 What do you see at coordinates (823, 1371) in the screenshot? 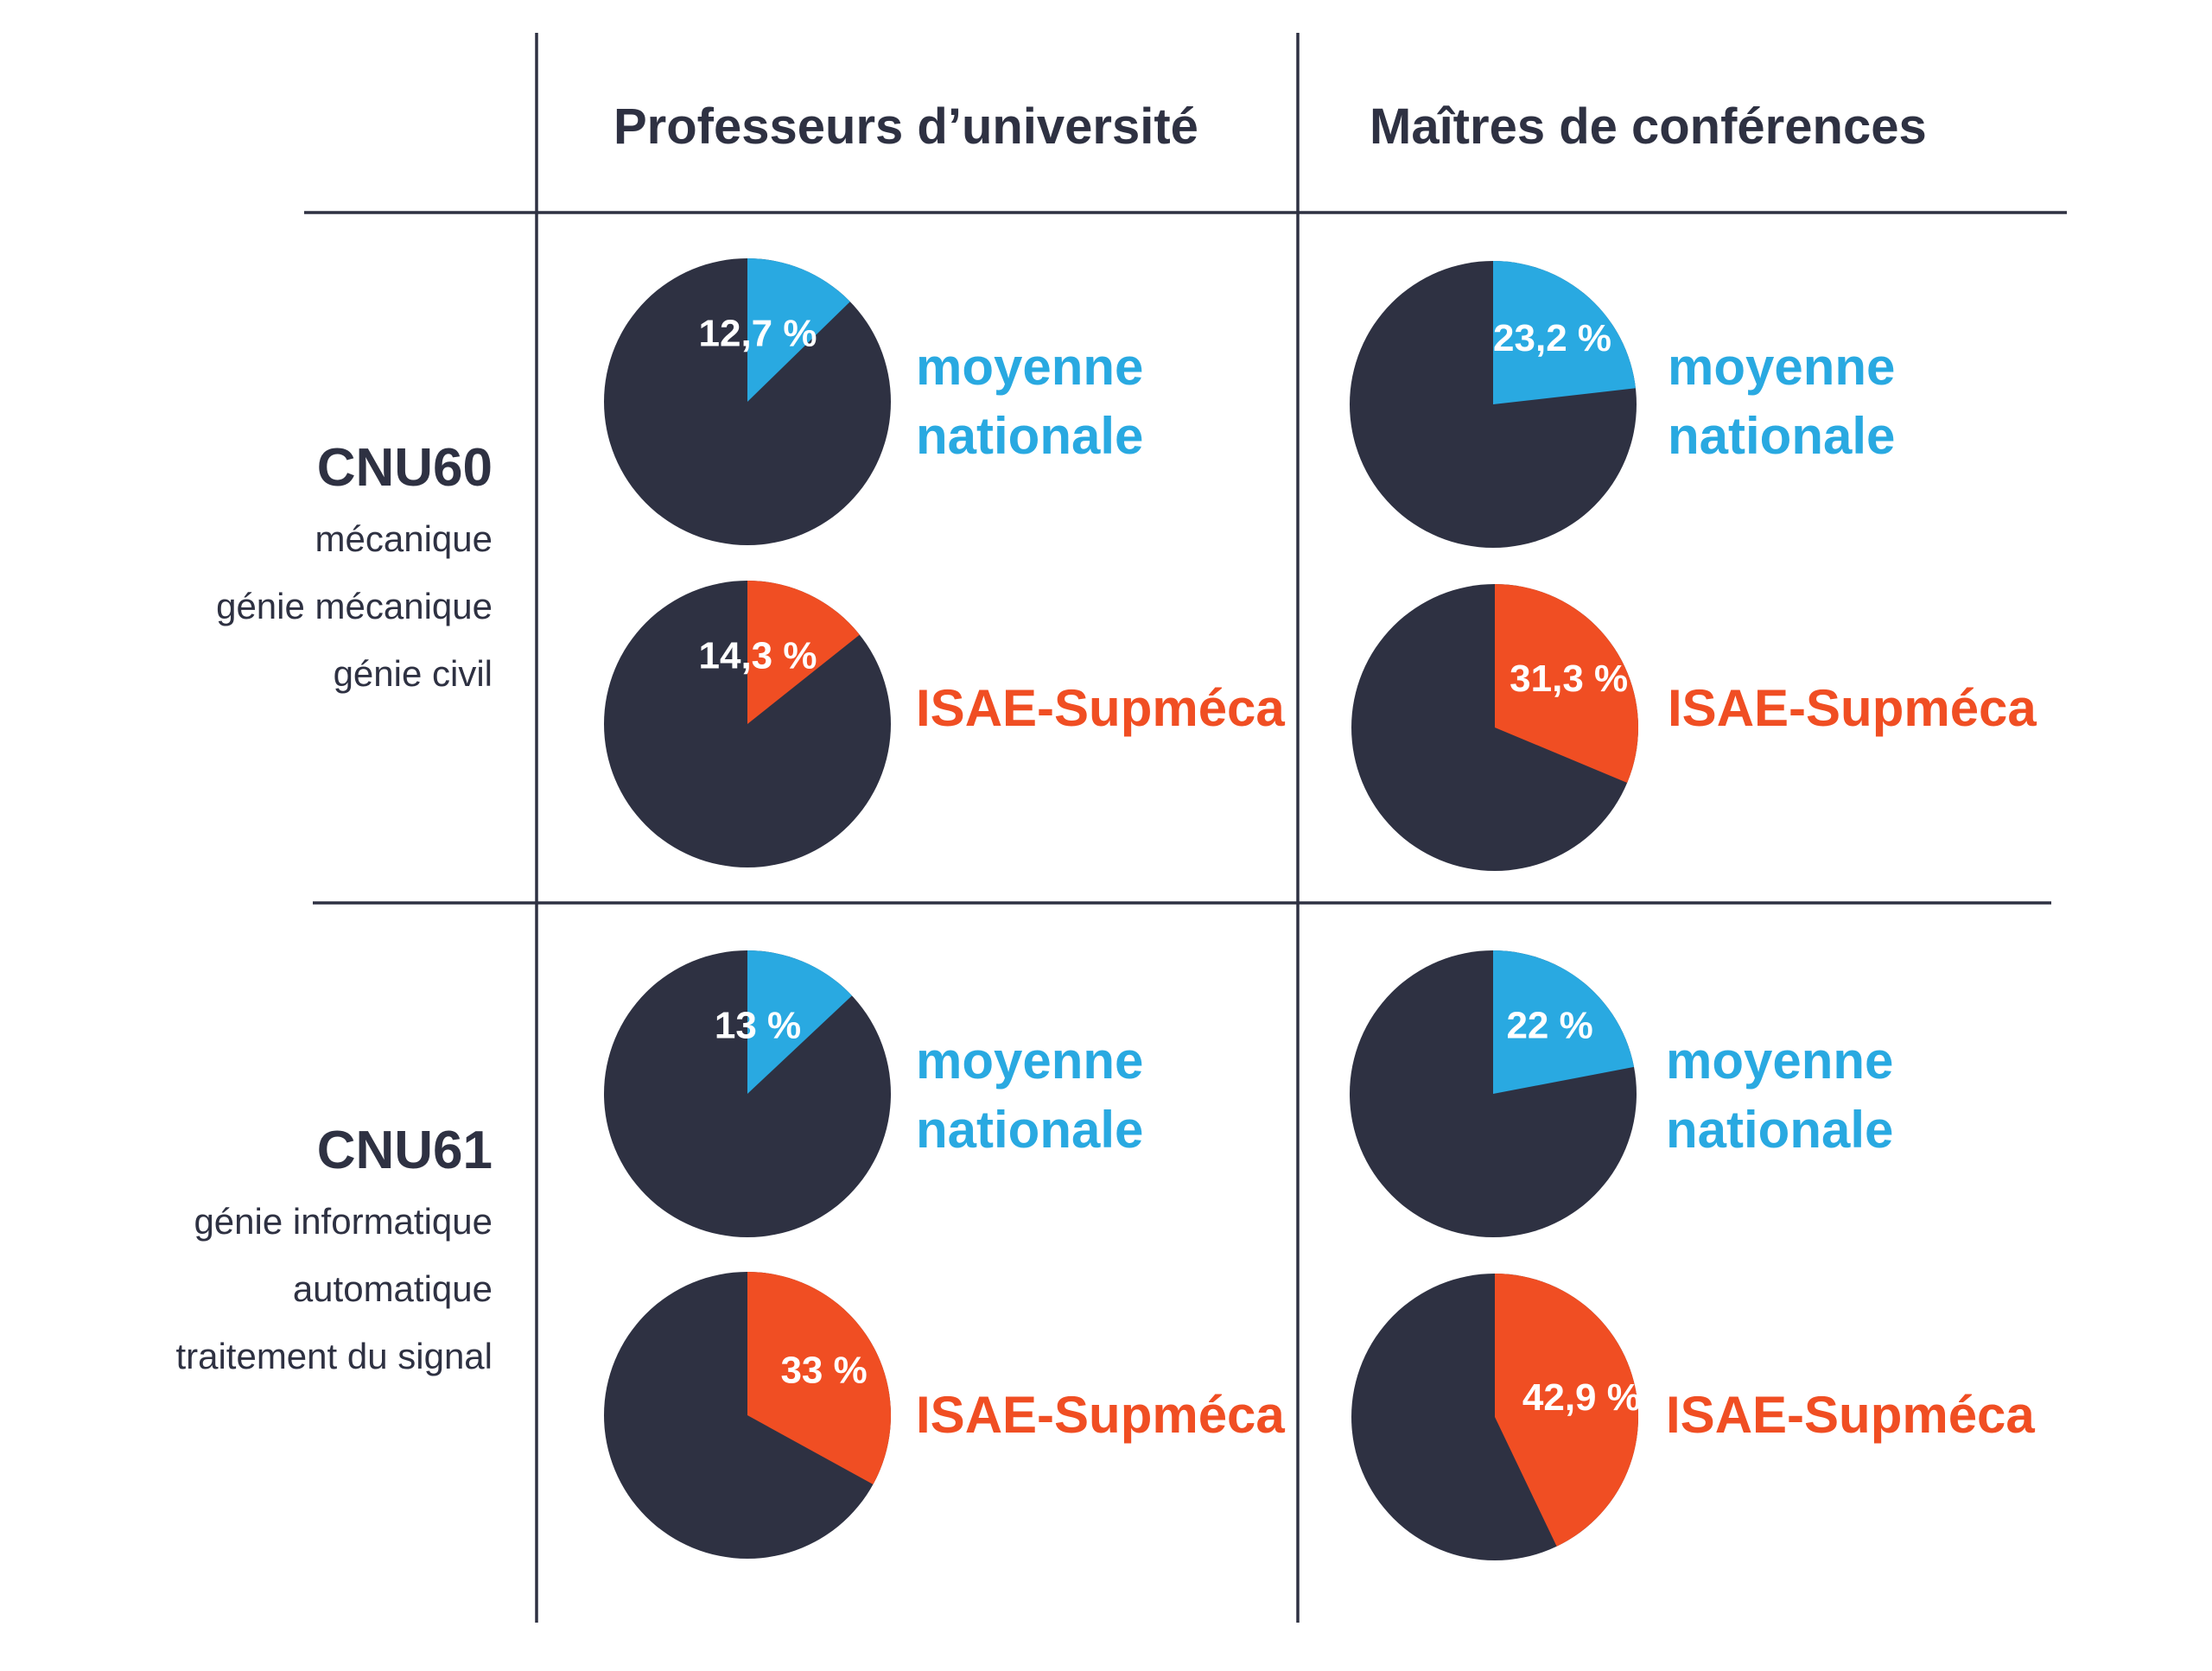
I see `pie-percent-label: 33 %` at bounding box center [823, 1371].